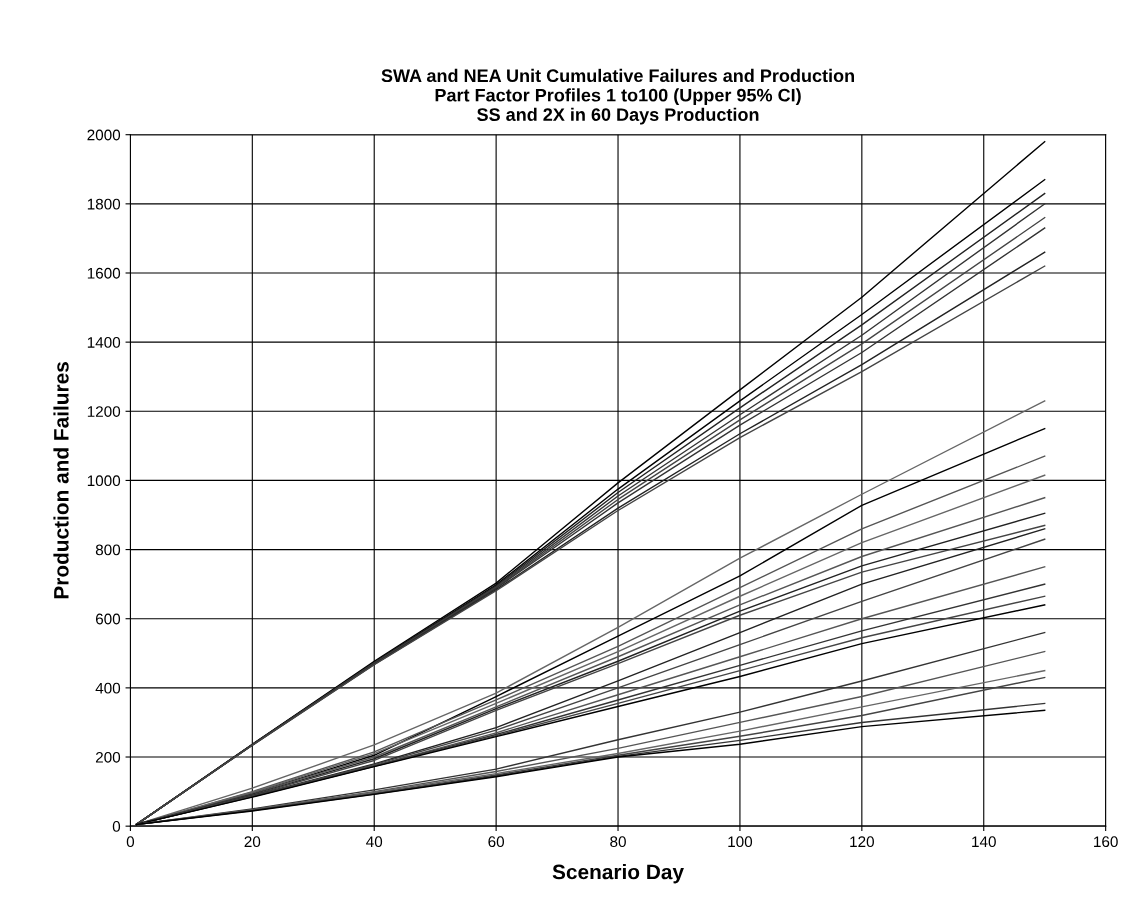 The height and width of the screenshot is (898, 1134). I want to click on x-tick-label: 20, so click(252, 842).